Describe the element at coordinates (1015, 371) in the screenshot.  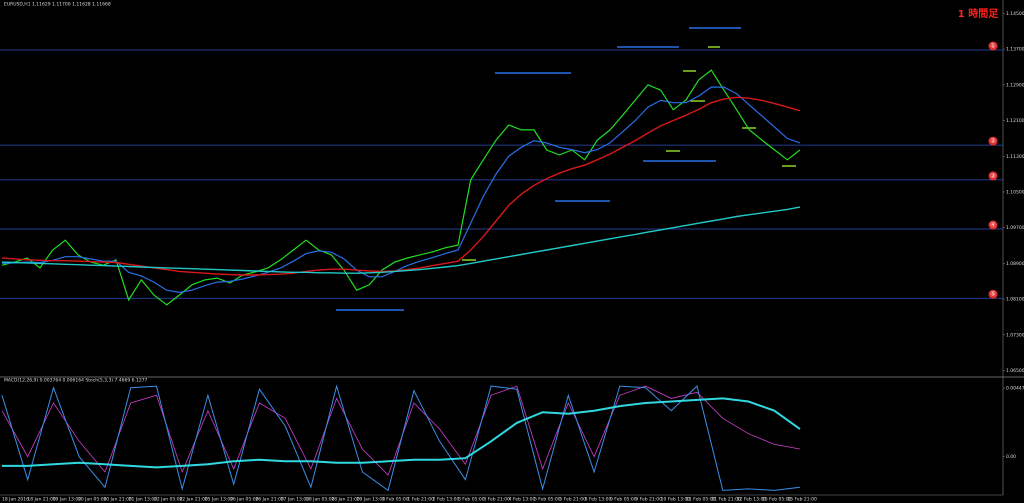
I see `y-tick-label: 1.06500` at that location.